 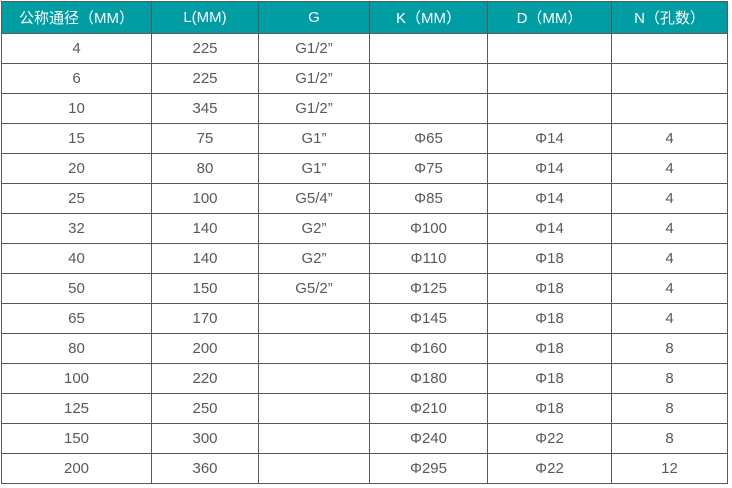 I want to click on table-row: 4 225 G1/2”, so click(x=364, y=48).